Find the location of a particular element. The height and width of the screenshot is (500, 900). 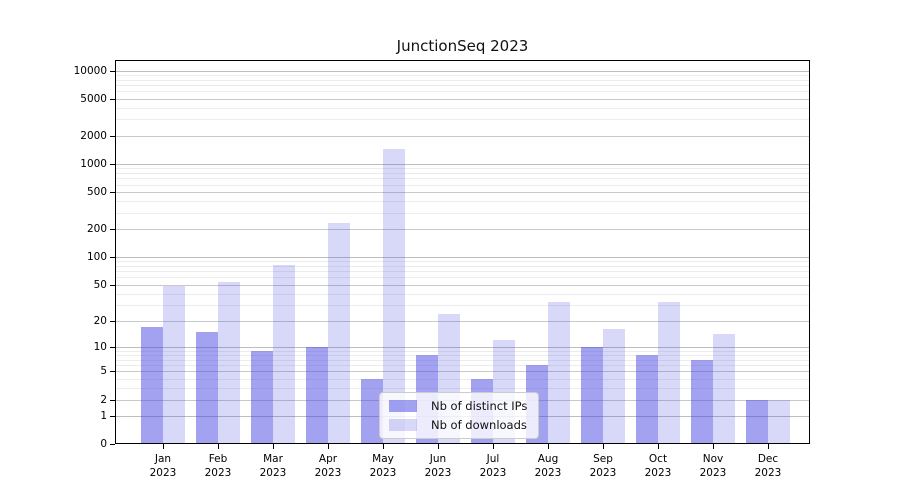

y-tick-label: 5 is located at coordinates (103, 371).